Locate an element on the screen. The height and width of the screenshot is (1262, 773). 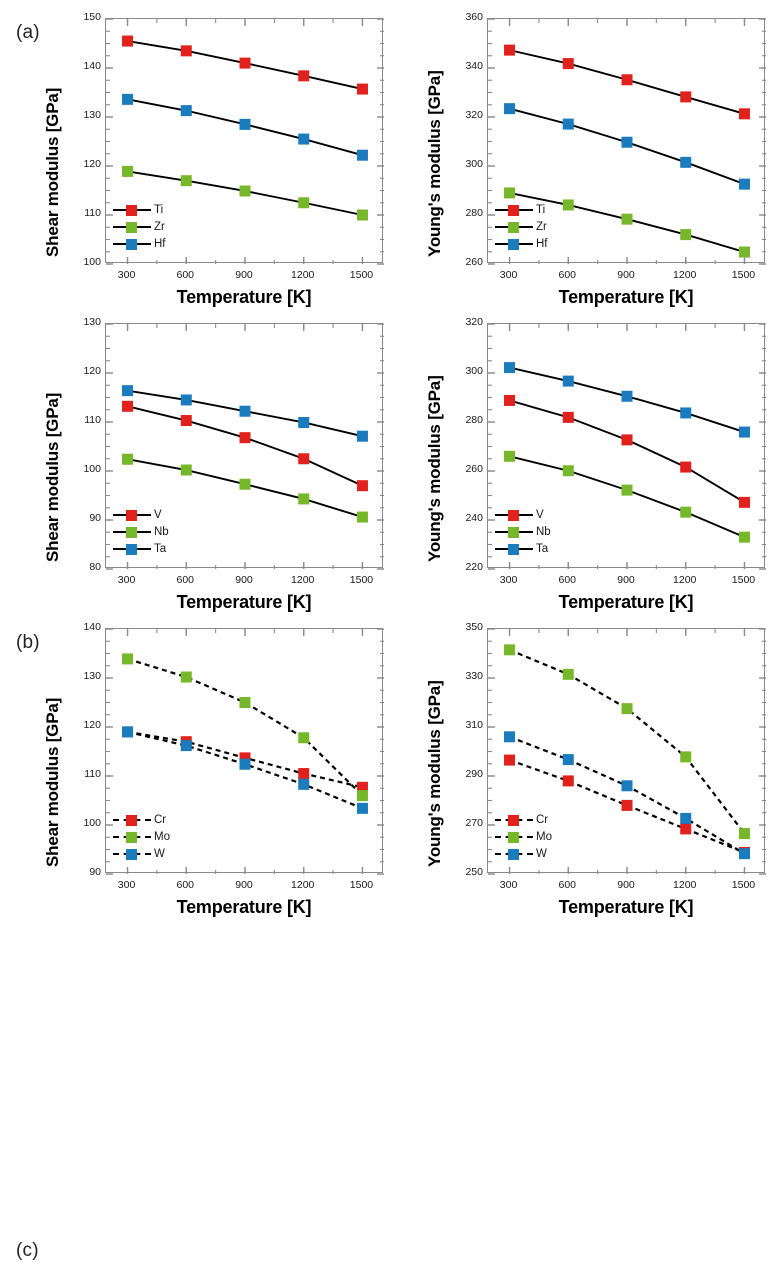
y-tick-label: 320 is located at coordinates (474, 322).